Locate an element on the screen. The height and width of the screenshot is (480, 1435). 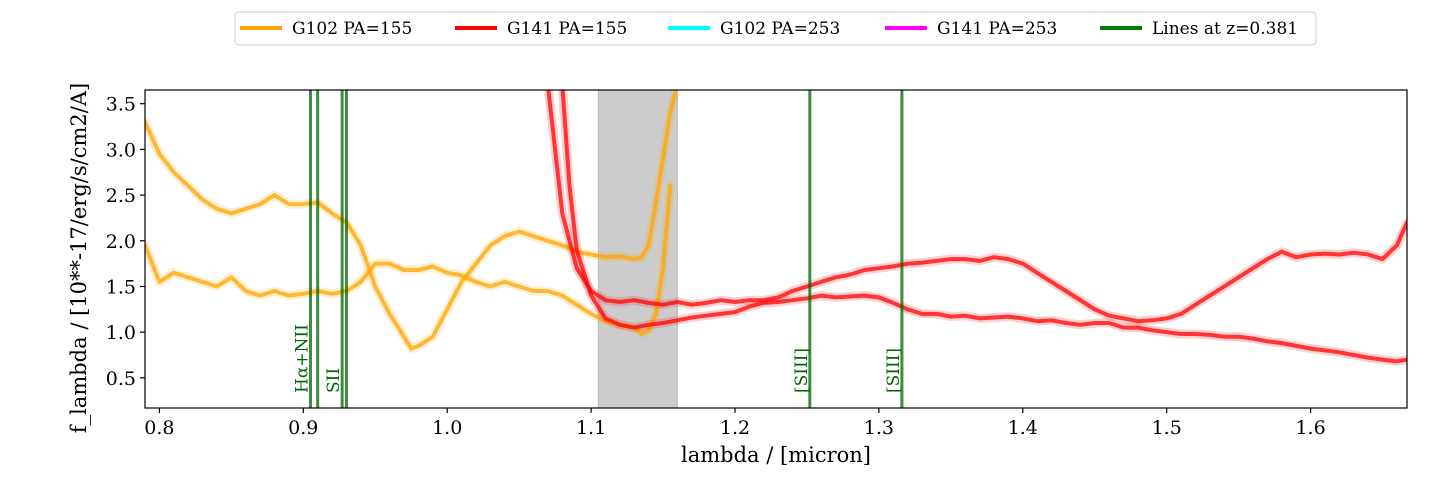
y-tick-label: 3.5 is located at coordinates (121, 105).